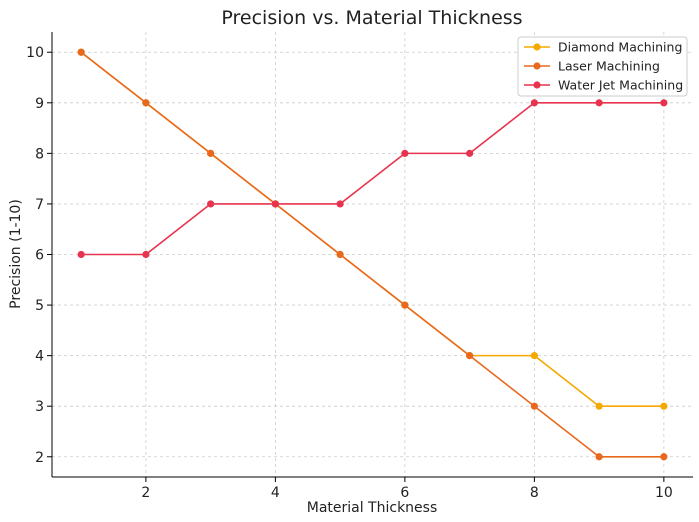 This screenshot has height=522, width=699. What do you see at coordinates (39, 306) in the screenshot?
I see `y-tick-label: 5` at bounding box center [39, 306].